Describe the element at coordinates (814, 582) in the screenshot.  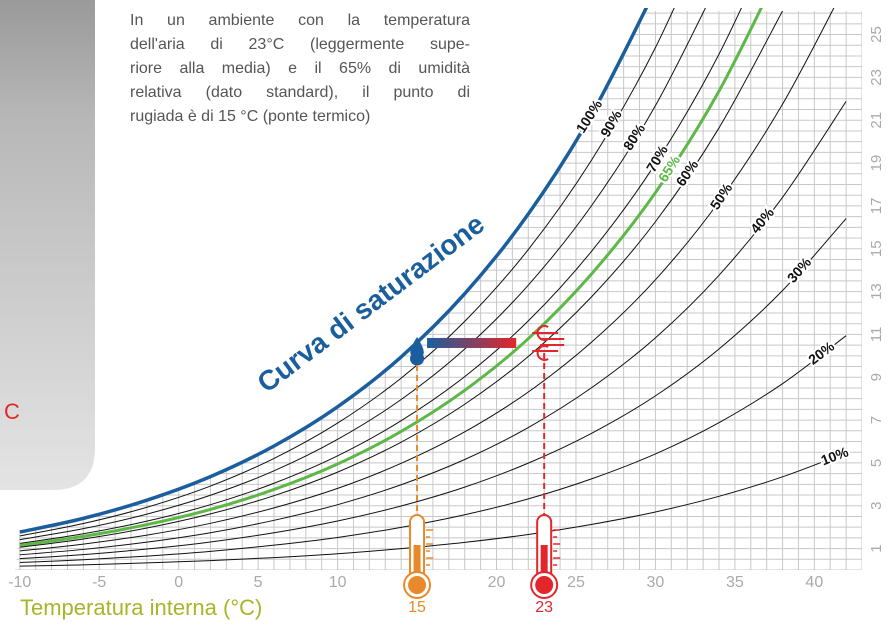
I see `x-tick-label: 40` at that location.